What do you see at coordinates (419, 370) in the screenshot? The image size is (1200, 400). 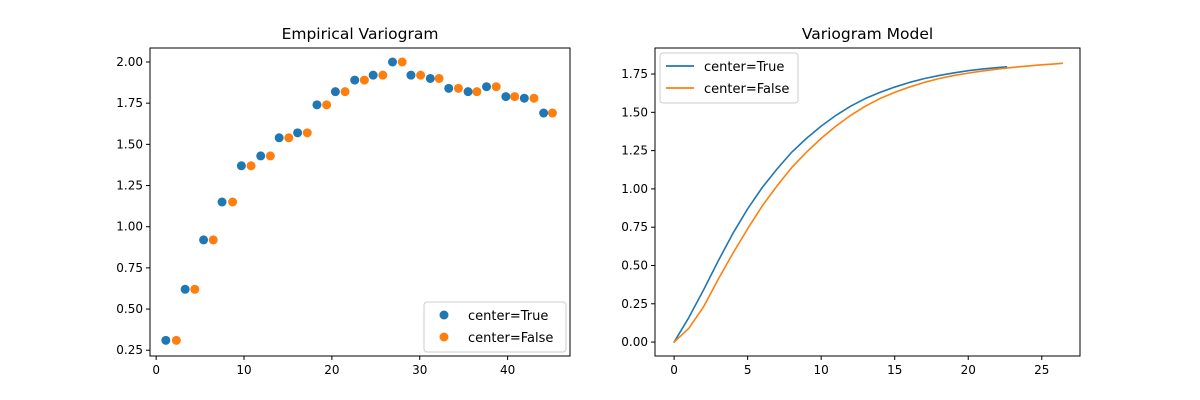 I see `x-tick-label: 30` at bounding box center [419, 370].